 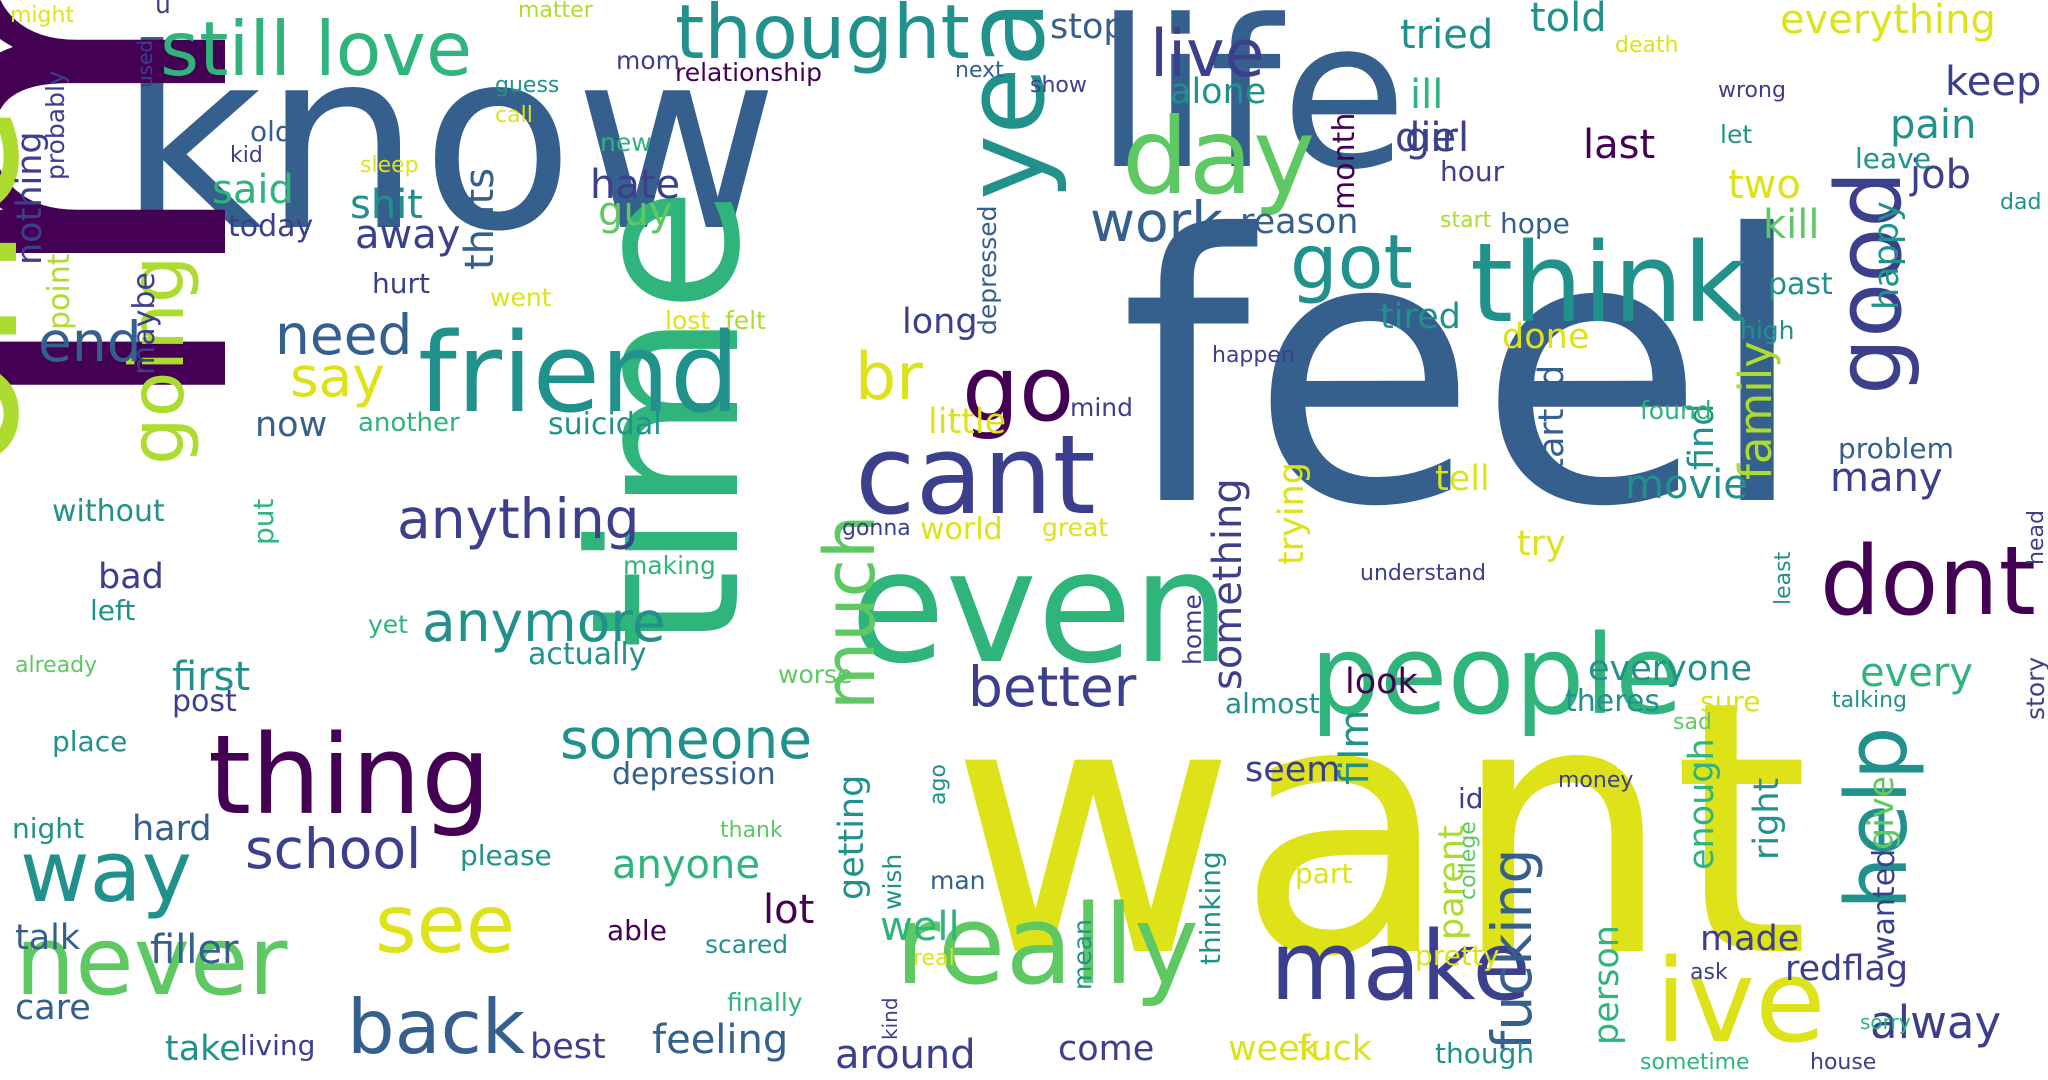 What do you see at coordinates (1670, 669) in the screenshot?
I see `word-everyone: everyone` at bounding box center [1670, 669].